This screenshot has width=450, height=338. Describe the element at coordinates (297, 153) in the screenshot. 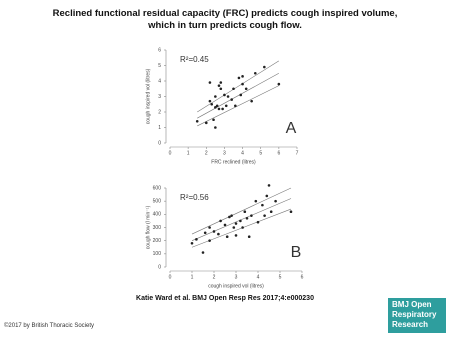

I see `x-tick-label: 7` at that location.